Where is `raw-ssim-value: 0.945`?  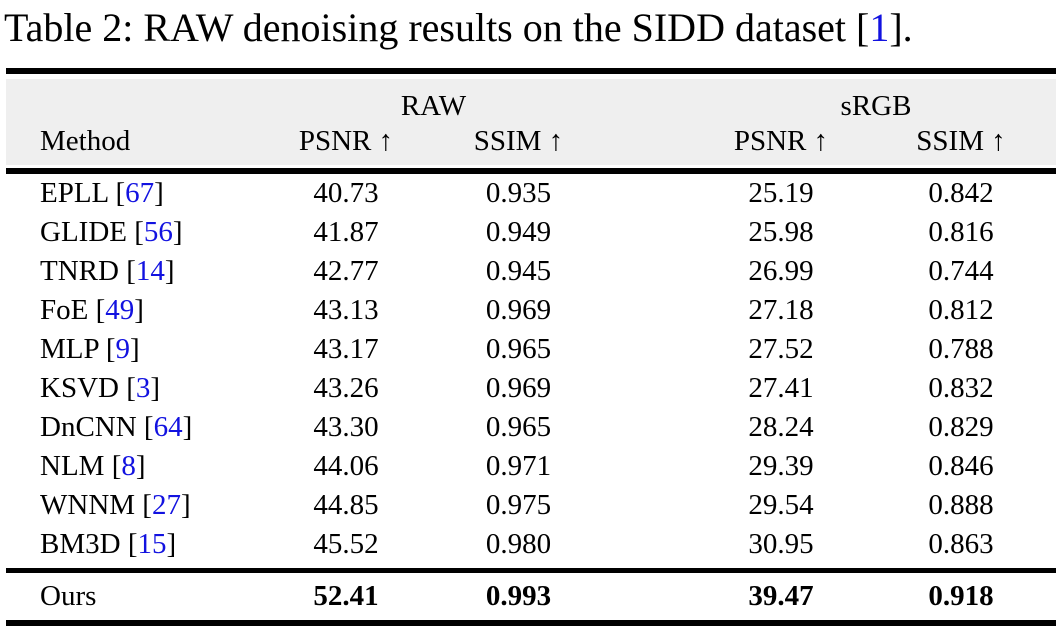
raw-ssim-value: 0.945 is located at coordinates (518, 271).